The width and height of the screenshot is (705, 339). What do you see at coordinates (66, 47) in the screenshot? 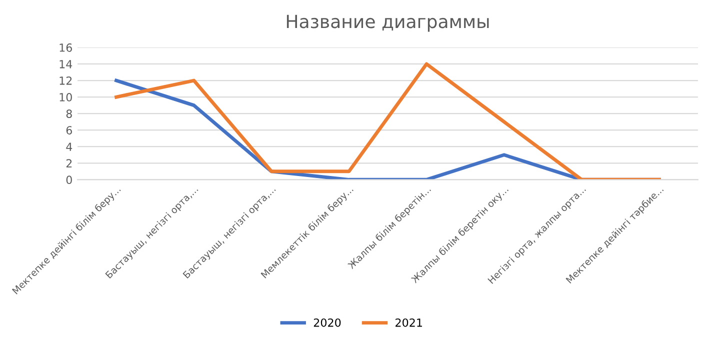
I see `y-tick-label: 16` at bounding box center [66, 47].